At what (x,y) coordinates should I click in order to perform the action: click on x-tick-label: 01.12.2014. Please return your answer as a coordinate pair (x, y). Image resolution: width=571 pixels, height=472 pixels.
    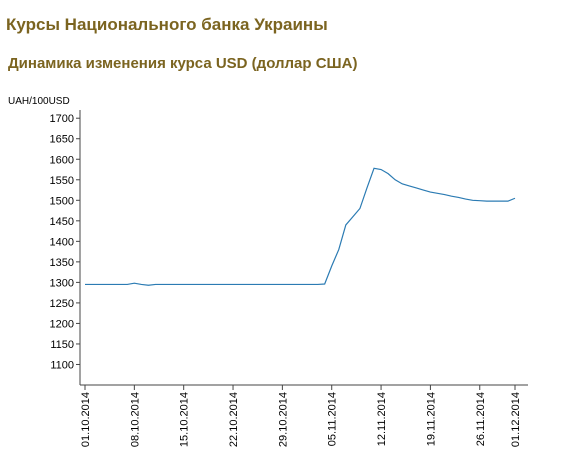
    Looking at the image, I should click on (516, 419).